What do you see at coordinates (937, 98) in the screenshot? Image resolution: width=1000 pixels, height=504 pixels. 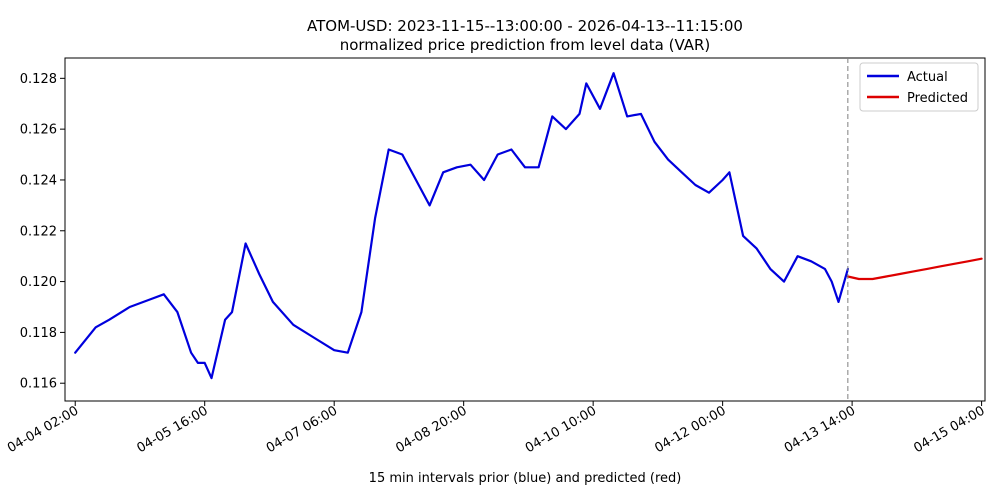 I see `legend-label-predicted: Predicted` at bounding box center [937, 98].